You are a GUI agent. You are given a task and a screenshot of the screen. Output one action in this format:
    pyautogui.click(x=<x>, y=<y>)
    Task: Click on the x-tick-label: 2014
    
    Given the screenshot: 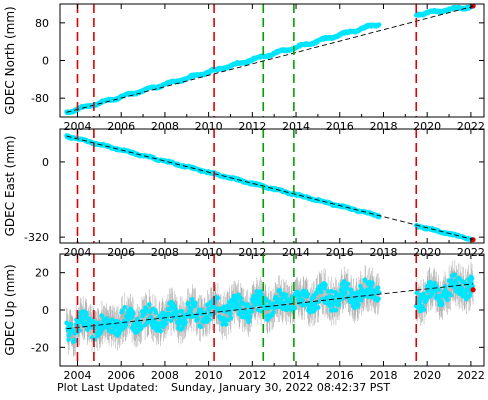 What is the action you would take?
    pyautogui.click(x=296, y=126)
    